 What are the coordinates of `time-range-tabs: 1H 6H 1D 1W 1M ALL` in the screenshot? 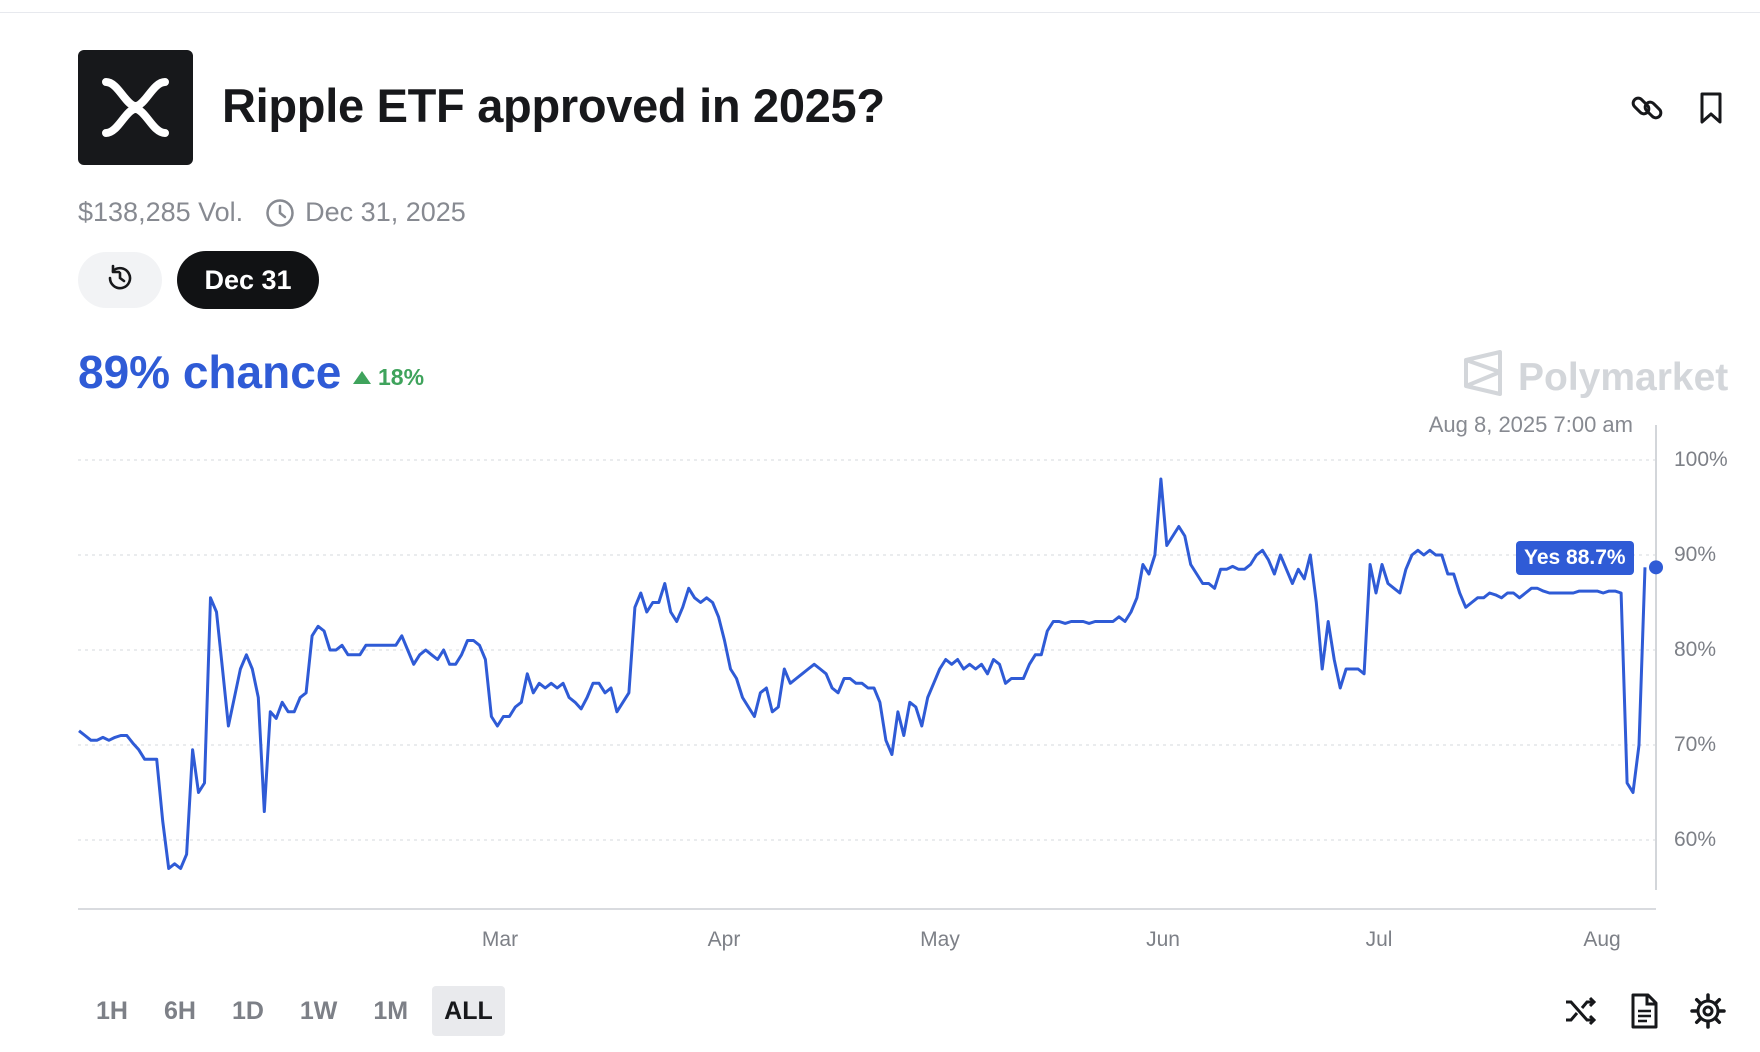 It's located at (300, 1011).